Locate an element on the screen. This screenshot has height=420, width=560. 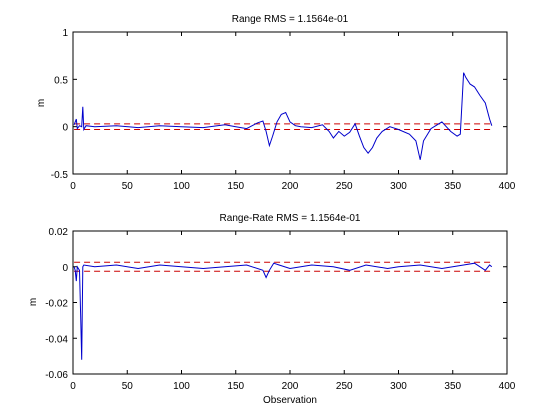
range-xtick-labels: 0 50 100 150 200 250 300 350 400 is located at coordinates (293, 186).